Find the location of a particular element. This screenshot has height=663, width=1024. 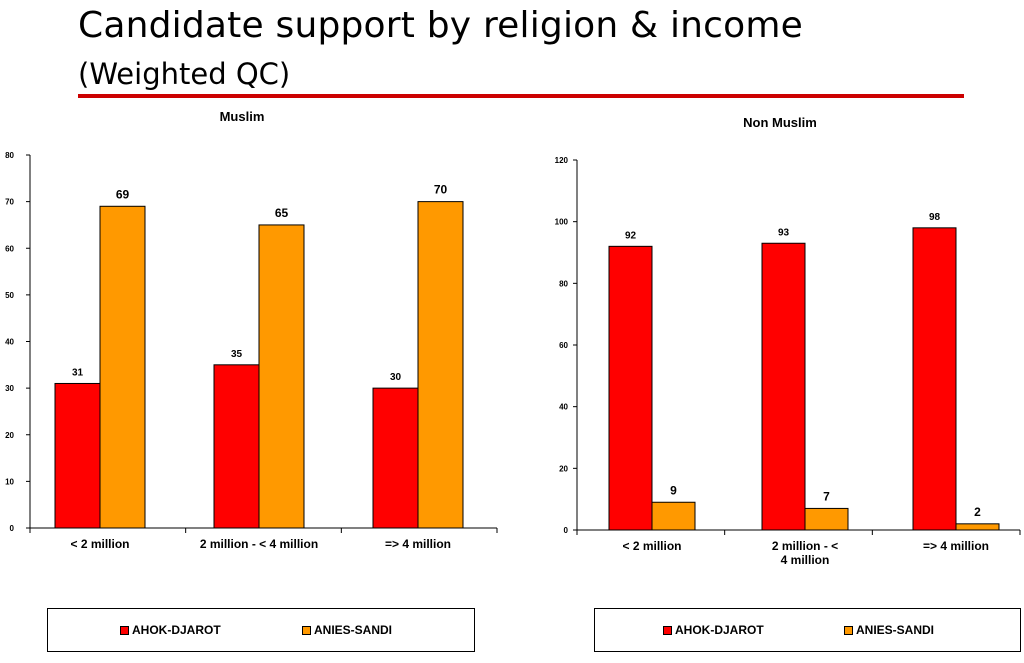

muslim-data-label-ahok: 35 is located at coordinates (237, 354).